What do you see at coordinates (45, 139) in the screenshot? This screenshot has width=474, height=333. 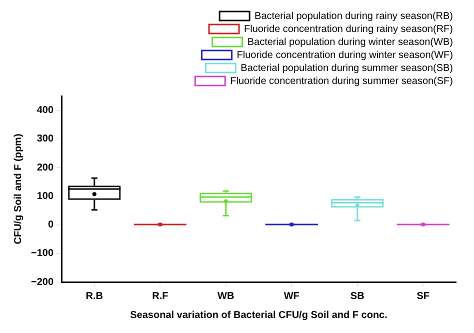 I see `y-tick-label: 300` at bounding box center [45, 139].